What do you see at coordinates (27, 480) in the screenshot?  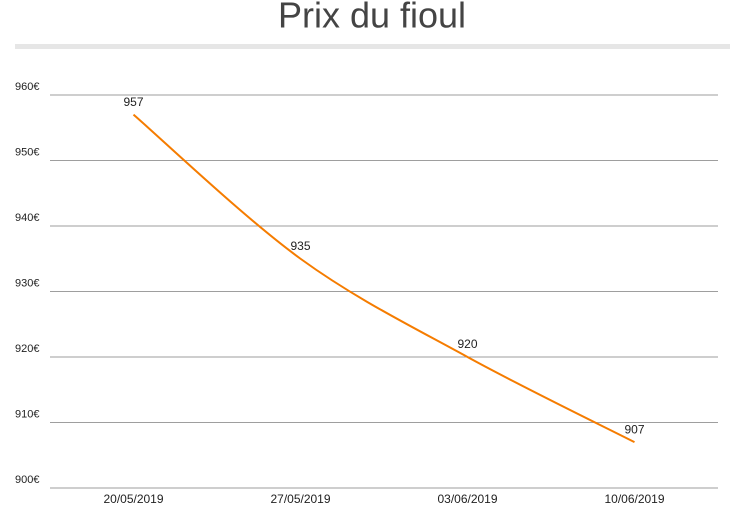 I see `y-tick-label: 900€` at bounding box center [27, 480].